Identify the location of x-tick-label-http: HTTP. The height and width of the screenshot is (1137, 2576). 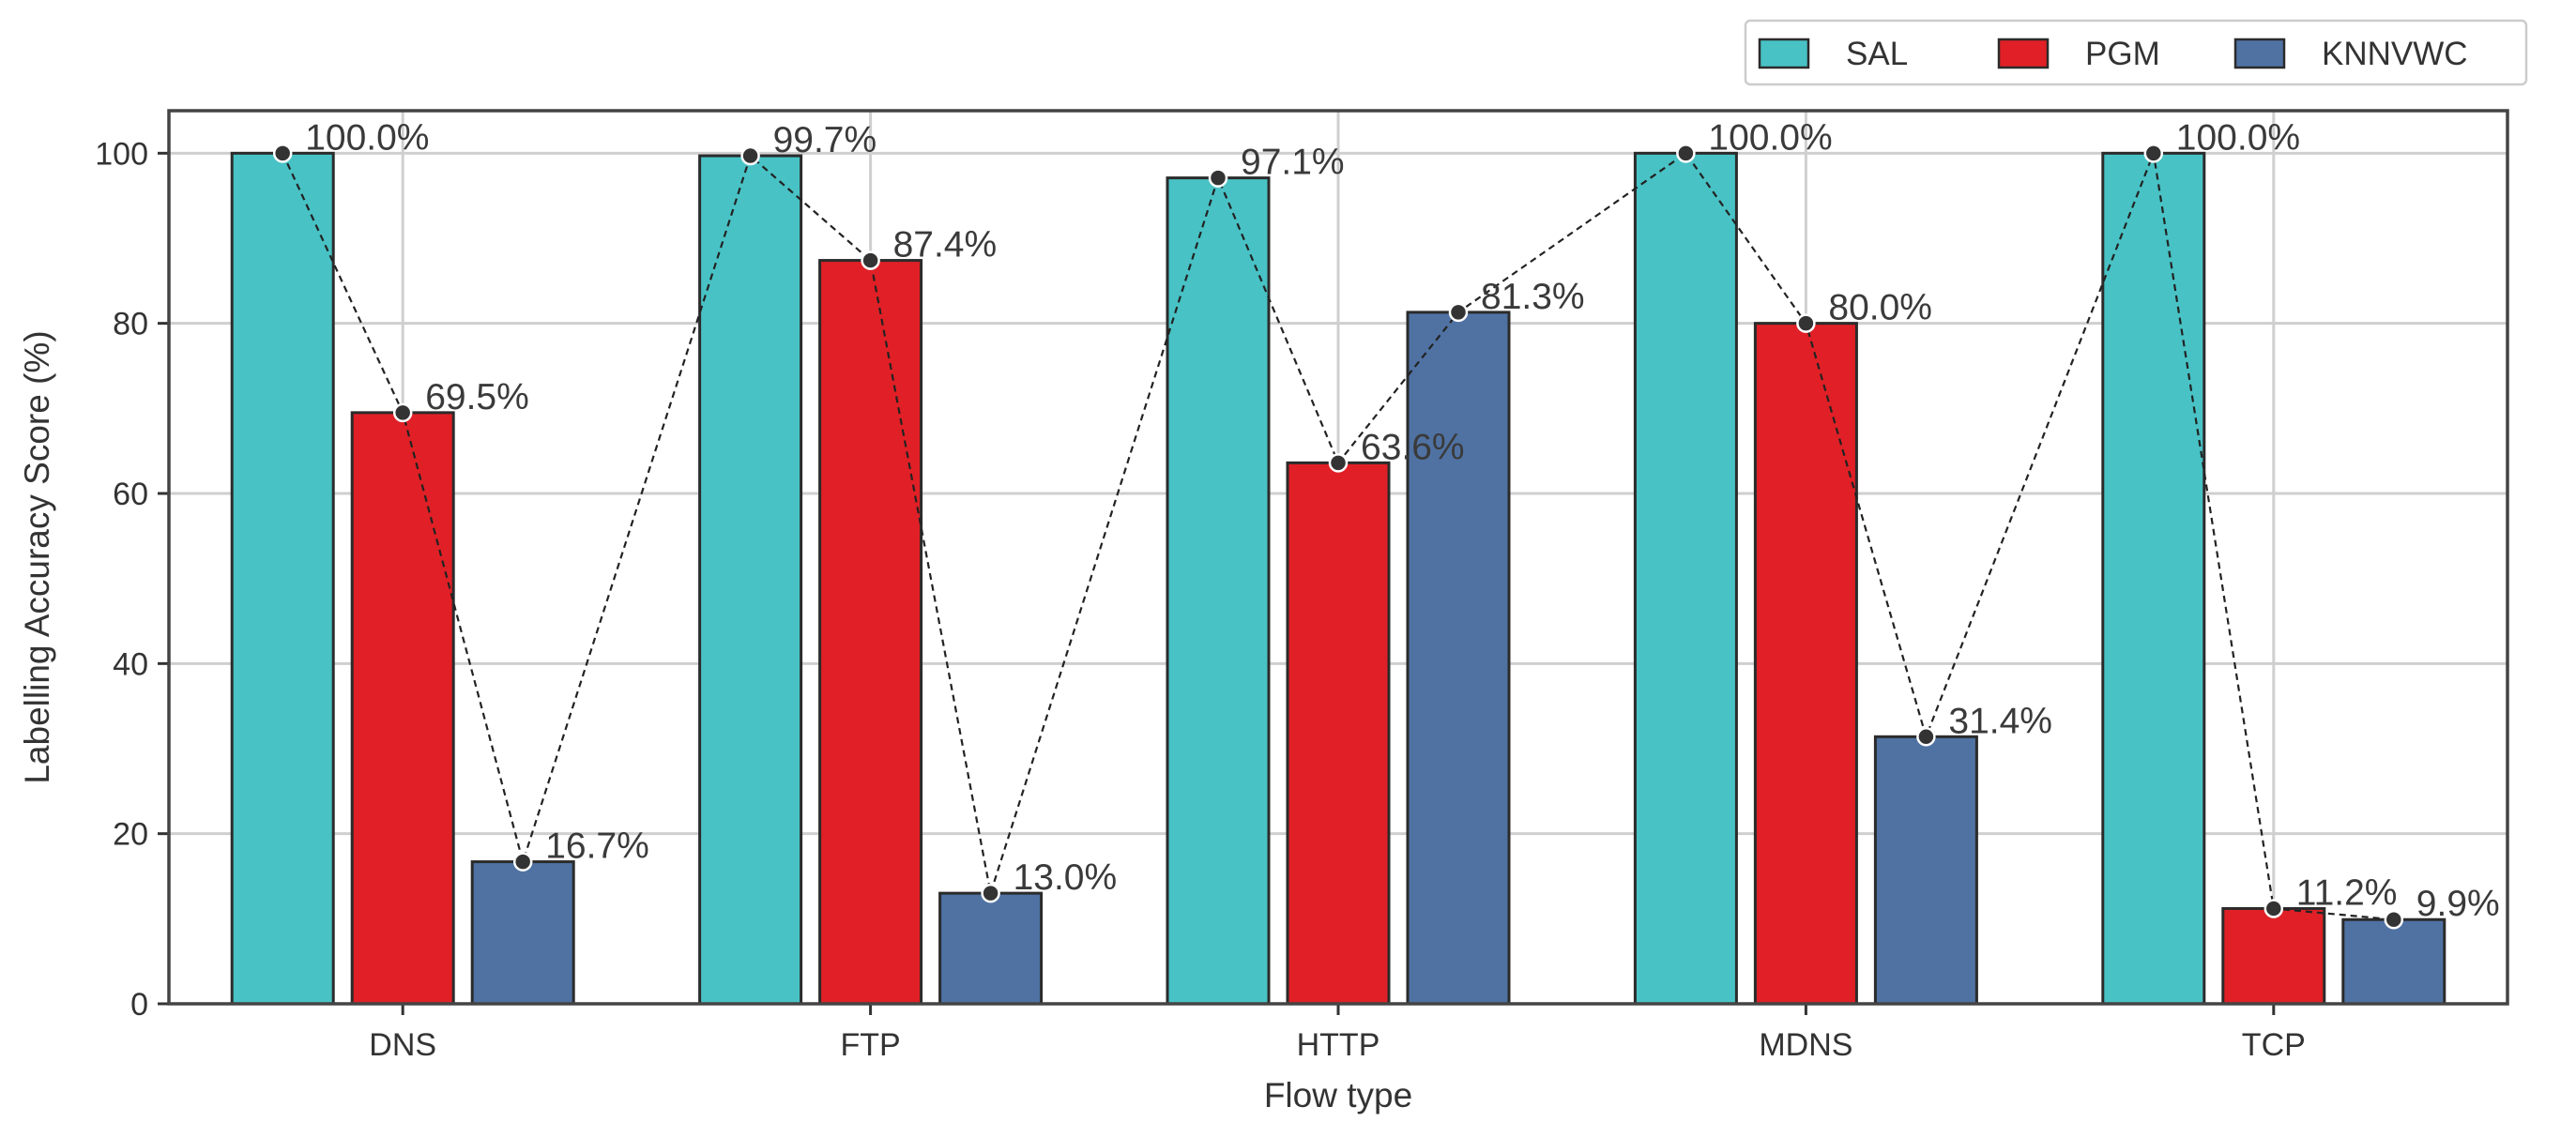
(1338, 1045).